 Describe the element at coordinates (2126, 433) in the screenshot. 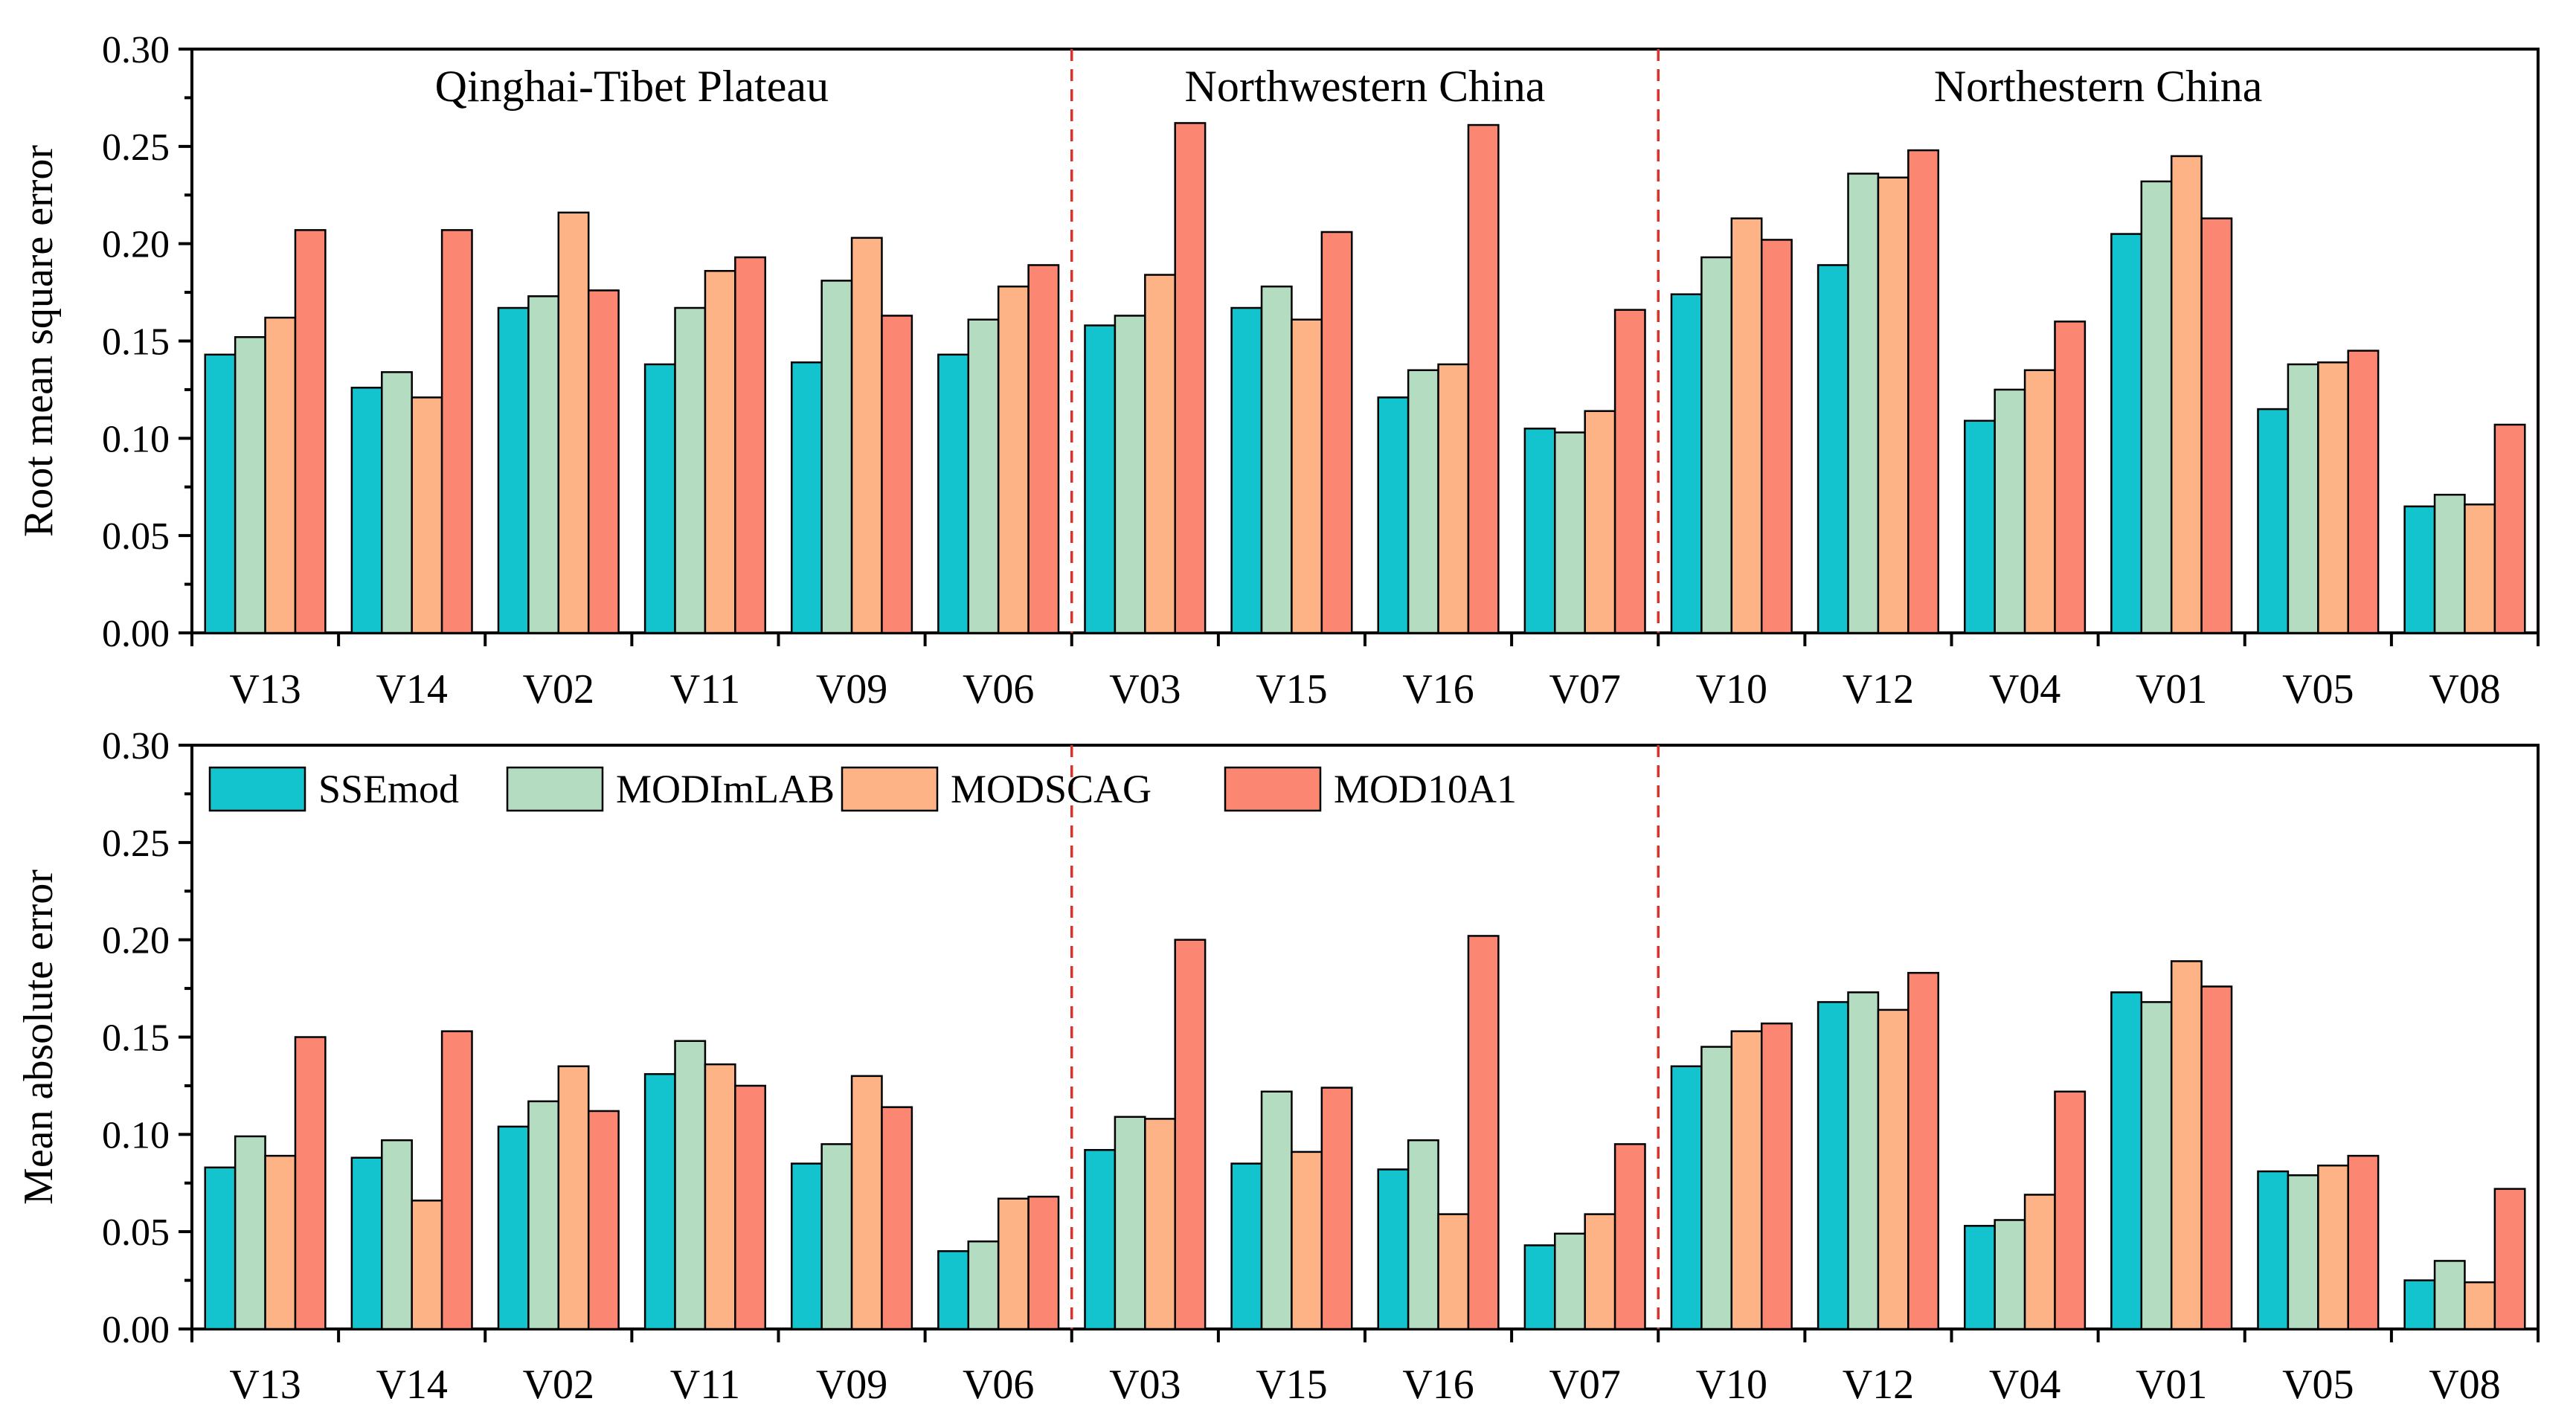

I see `bar-ssemod-v01` at that location.